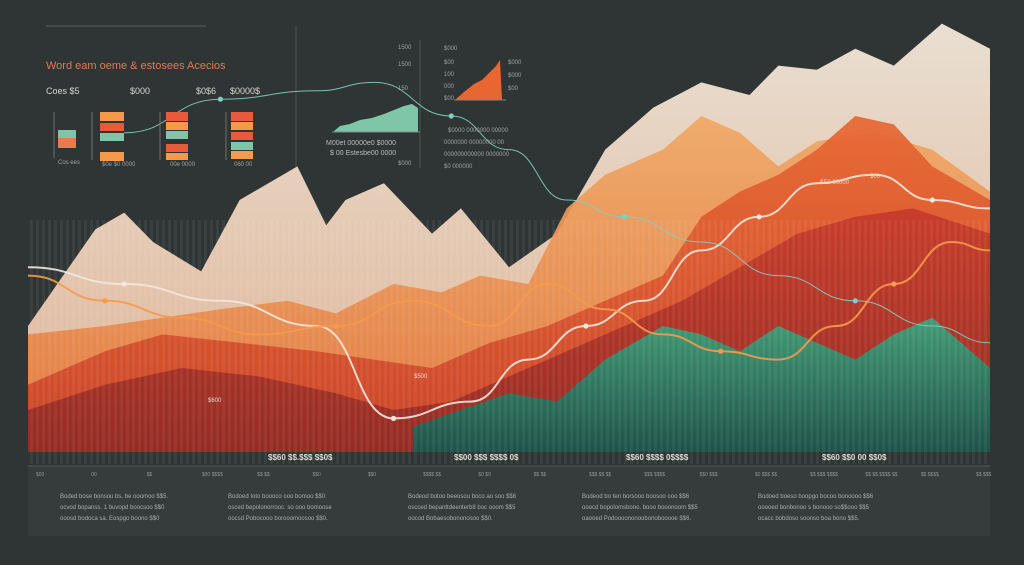 The image size is (1024, 565). What do you see at coordinates (403, 89) in the screenshot?
I see `mini-left-axis-3: 150` at bounding box center [403, 89].